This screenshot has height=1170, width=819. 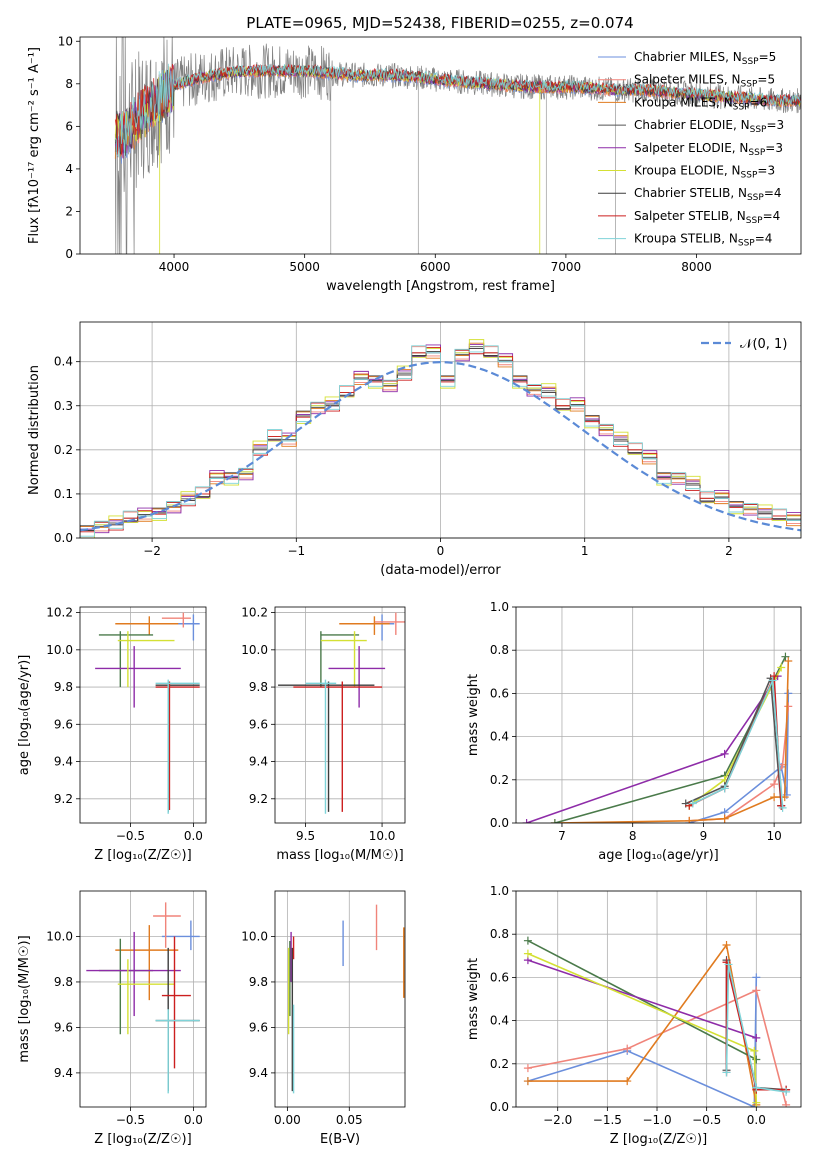 What do you see at coordinates (687, 171) in the screenshot?
I see `legend-label-main: Kroupa ELODIE, N` at bounding box center [687, 171].